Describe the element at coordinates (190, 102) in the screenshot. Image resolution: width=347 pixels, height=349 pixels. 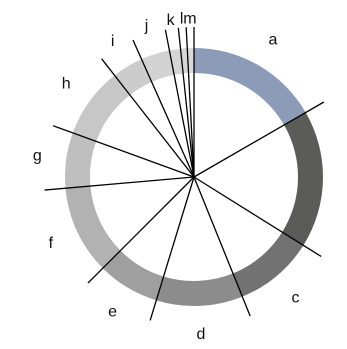
I see `spoke-m` at that location.